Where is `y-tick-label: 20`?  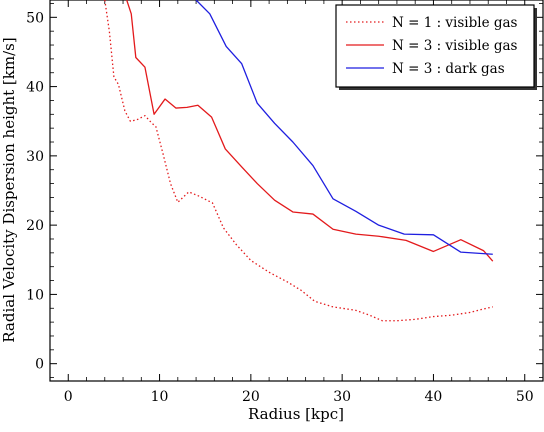
y-tick-label: 20 is located at coordinates (35, 226).